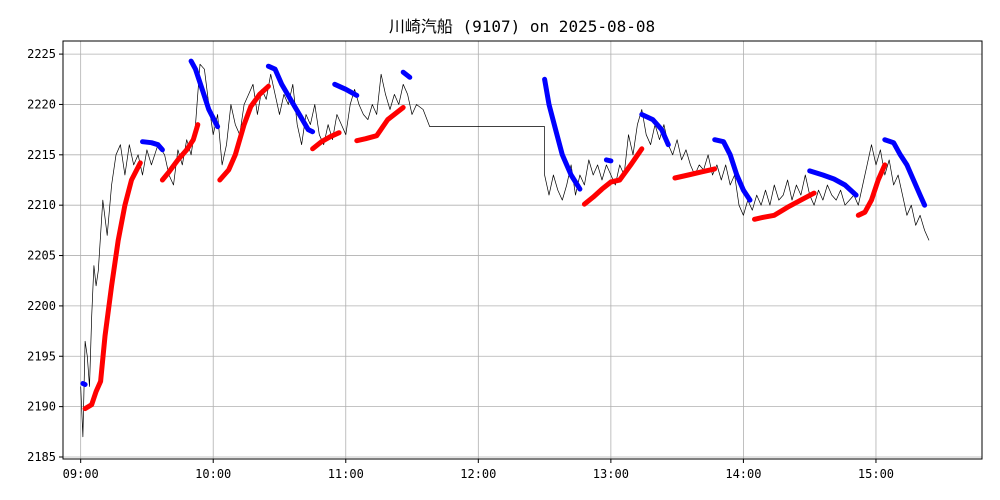 The image size is (1000, 500). Describe the element at coordinates (41, 356) in the screenshot. I see `y-tick-label: 2195` at that location.